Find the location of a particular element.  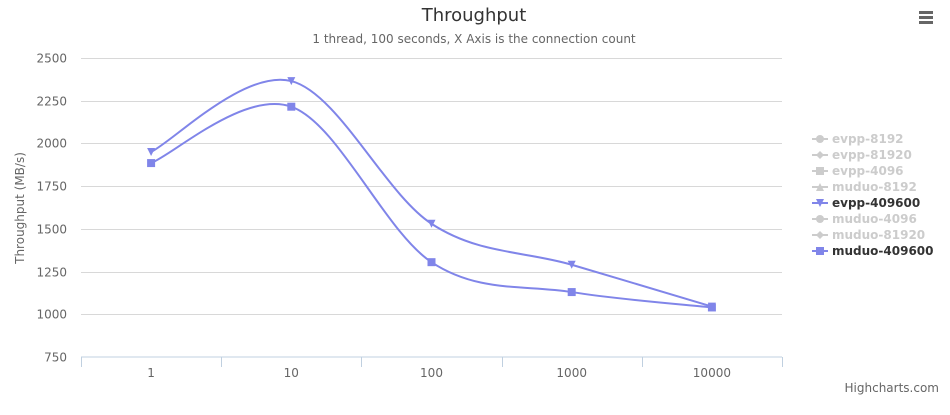

legend-item-muduo-4096: muduo-4096 is located at coordinates (864, 219).